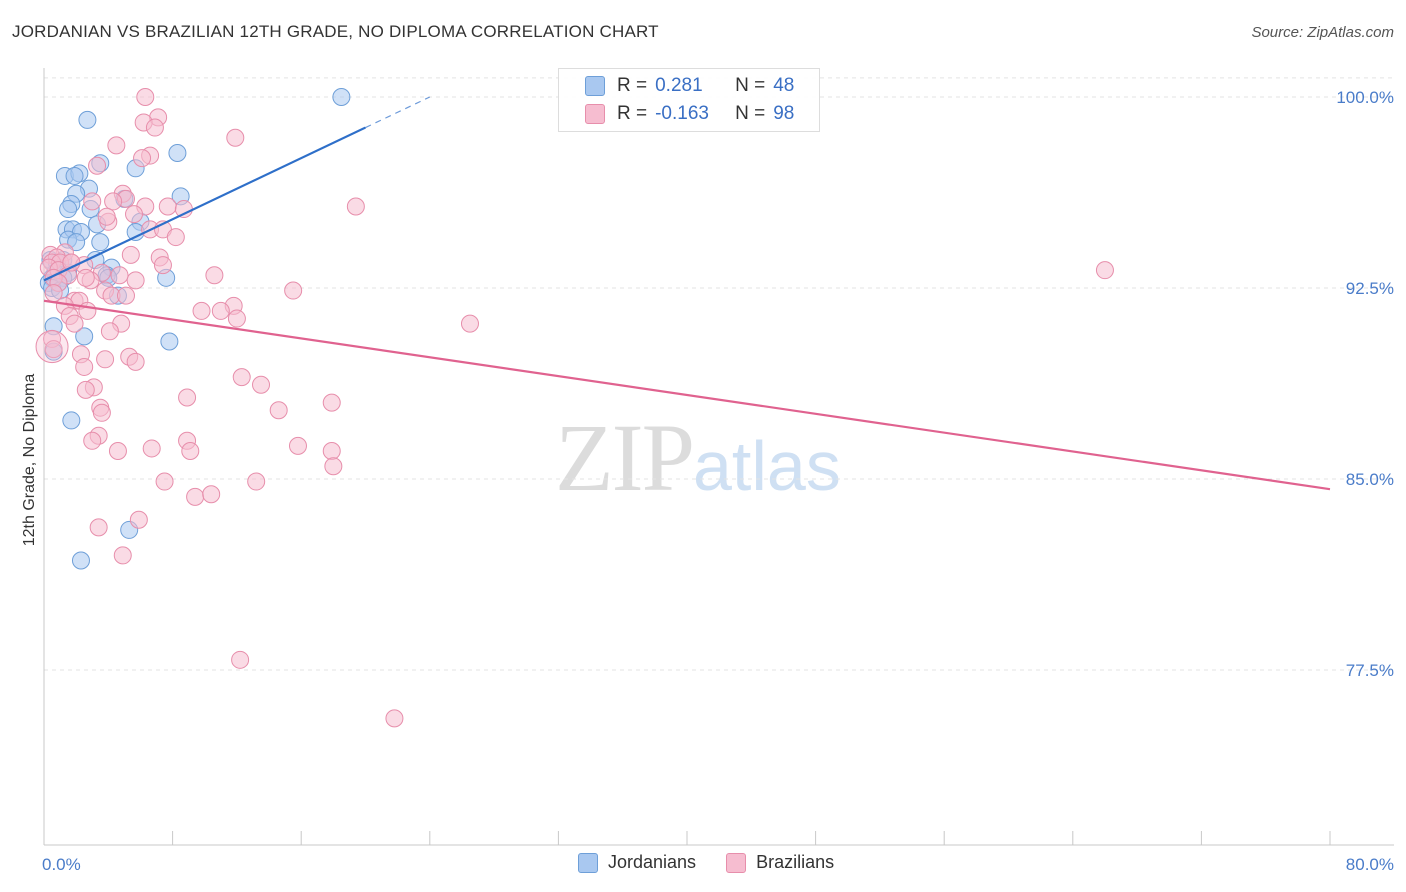 The height and width of the screenshot is (892, 1406). I want to click on x-tick-label: 0.0%, so click(61, 864).